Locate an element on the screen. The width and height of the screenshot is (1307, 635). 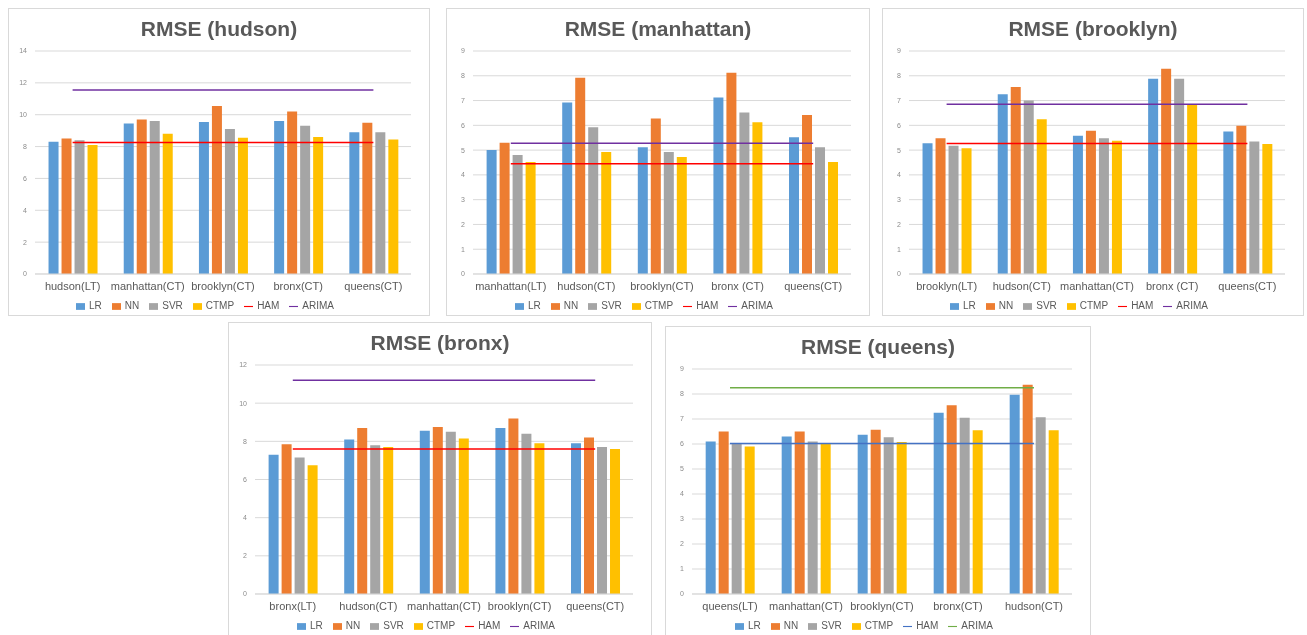
x-tick-label: brooklyn(CT) is located at coordinates (223, 285).